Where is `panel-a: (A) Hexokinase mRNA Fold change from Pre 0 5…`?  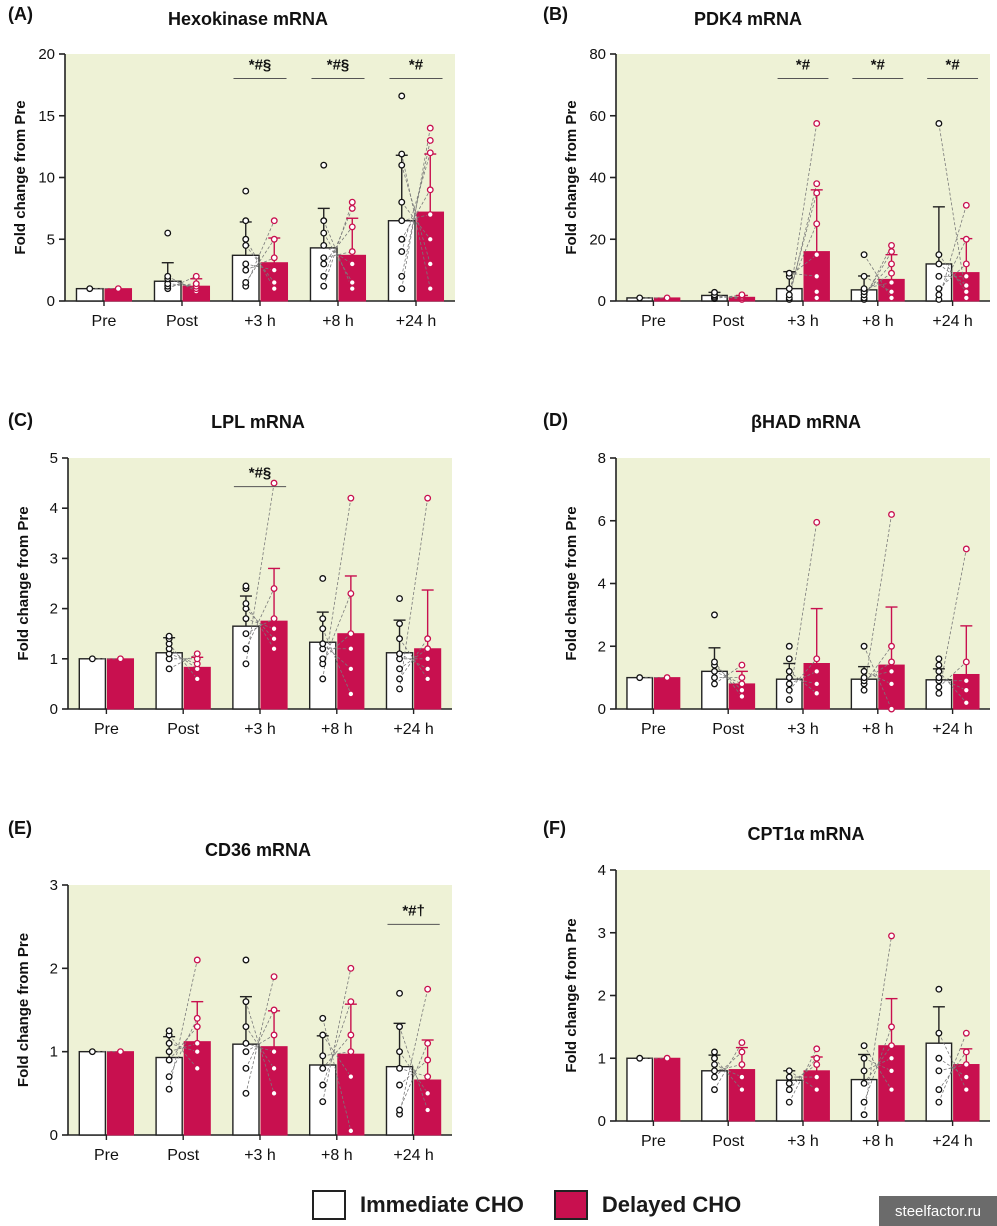
panel-a: (A) Hexokinase mRNA Fold change from Pre 0 5… is located at coordinates (231, 167).